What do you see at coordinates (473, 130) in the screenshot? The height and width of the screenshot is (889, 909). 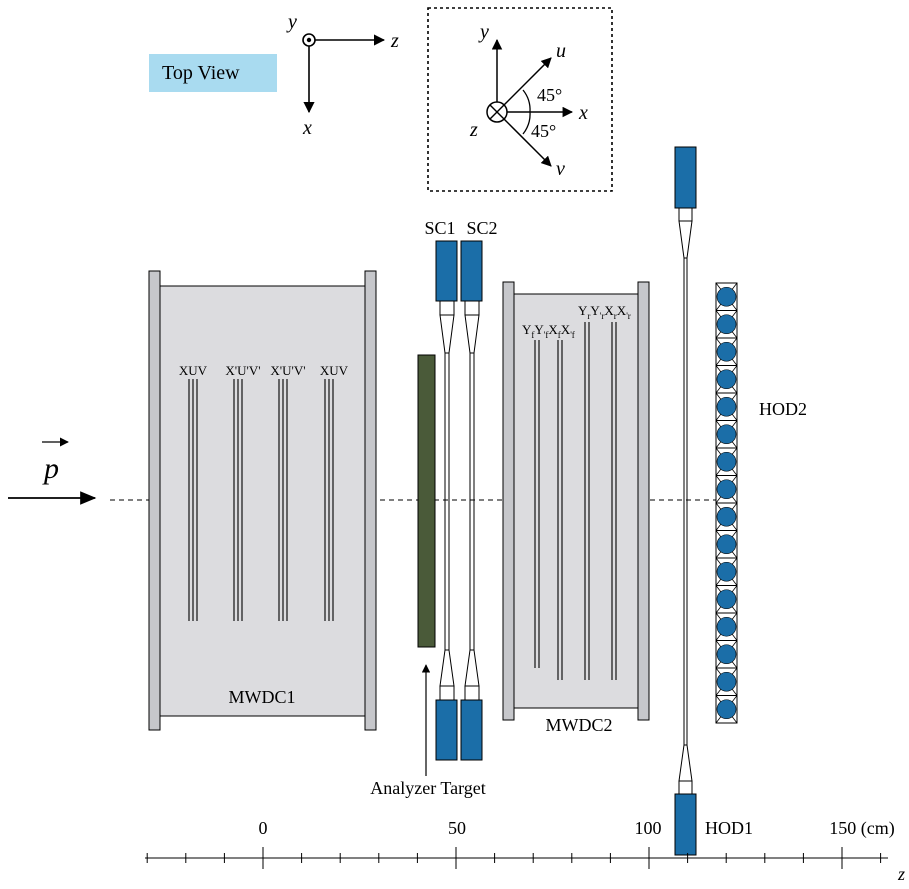 I see `inset-label-z: z` at bounding box center [473, 130].